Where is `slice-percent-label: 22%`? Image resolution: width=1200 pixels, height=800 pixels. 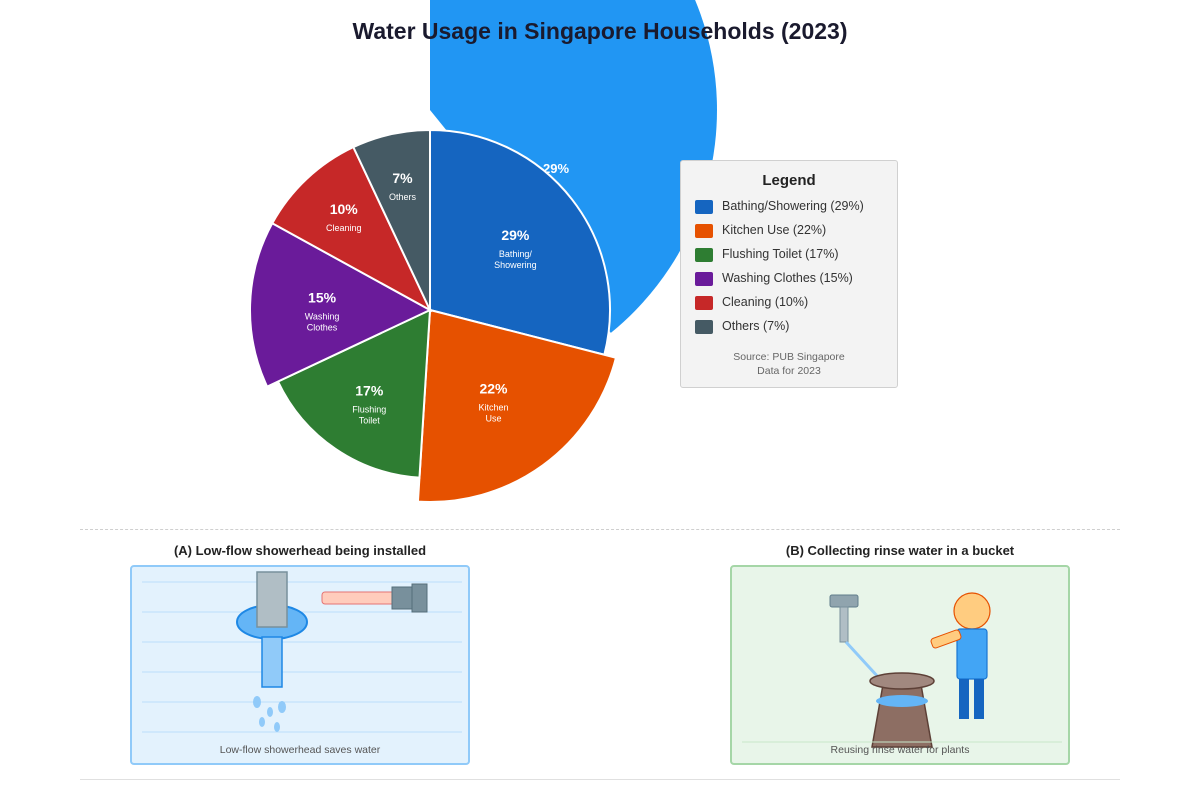
slice-percent-label: 22% is located at coordinates (493, 388).